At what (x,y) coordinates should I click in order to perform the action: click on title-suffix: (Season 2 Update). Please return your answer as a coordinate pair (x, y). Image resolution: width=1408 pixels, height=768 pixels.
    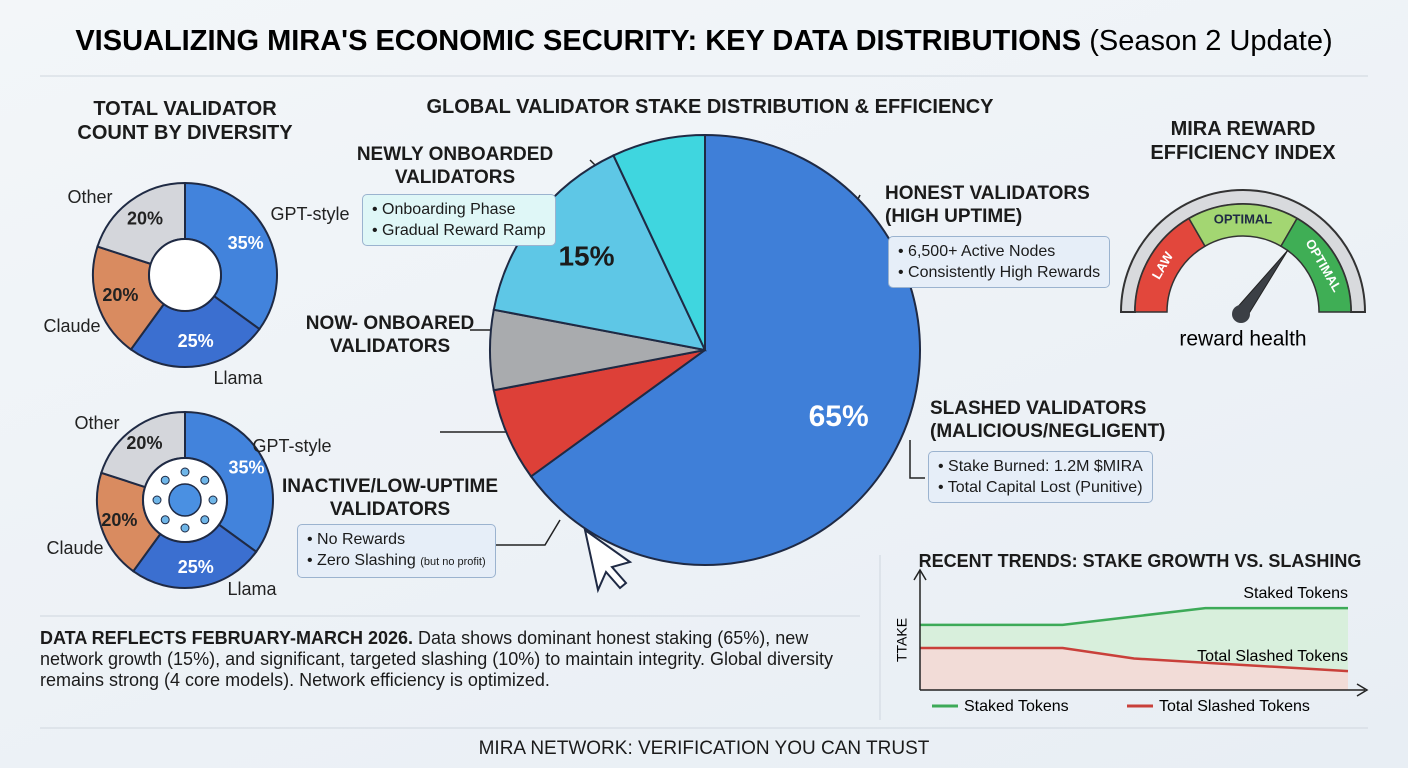
    Looking at the image, I should click on (1210, 41).